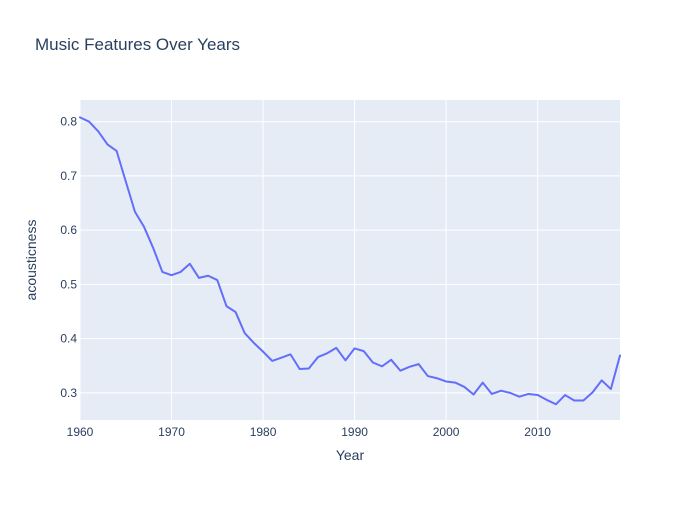 This screenshot has height=505, width=700. Describe the element at coordinates (31, 260) in the screenshot. I see `y-axis-title: acousticness` at that location.